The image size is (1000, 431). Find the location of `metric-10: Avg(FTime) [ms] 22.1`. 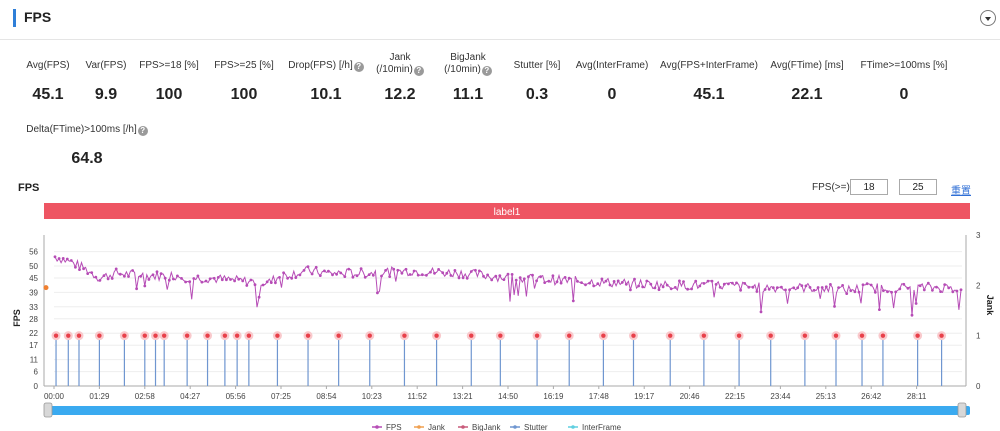

metric-10: Avg(FTime) [ms] 22.1 is located at coordinates (807, 82).